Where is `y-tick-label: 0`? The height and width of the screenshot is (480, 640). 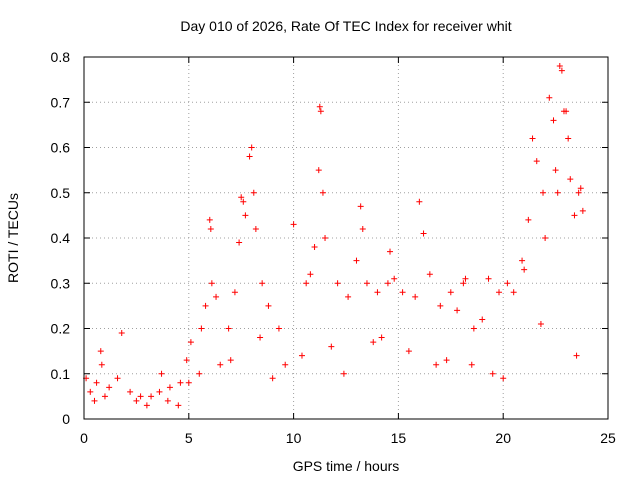 y-tick-label: 0 is located at coordinates (66, 419).